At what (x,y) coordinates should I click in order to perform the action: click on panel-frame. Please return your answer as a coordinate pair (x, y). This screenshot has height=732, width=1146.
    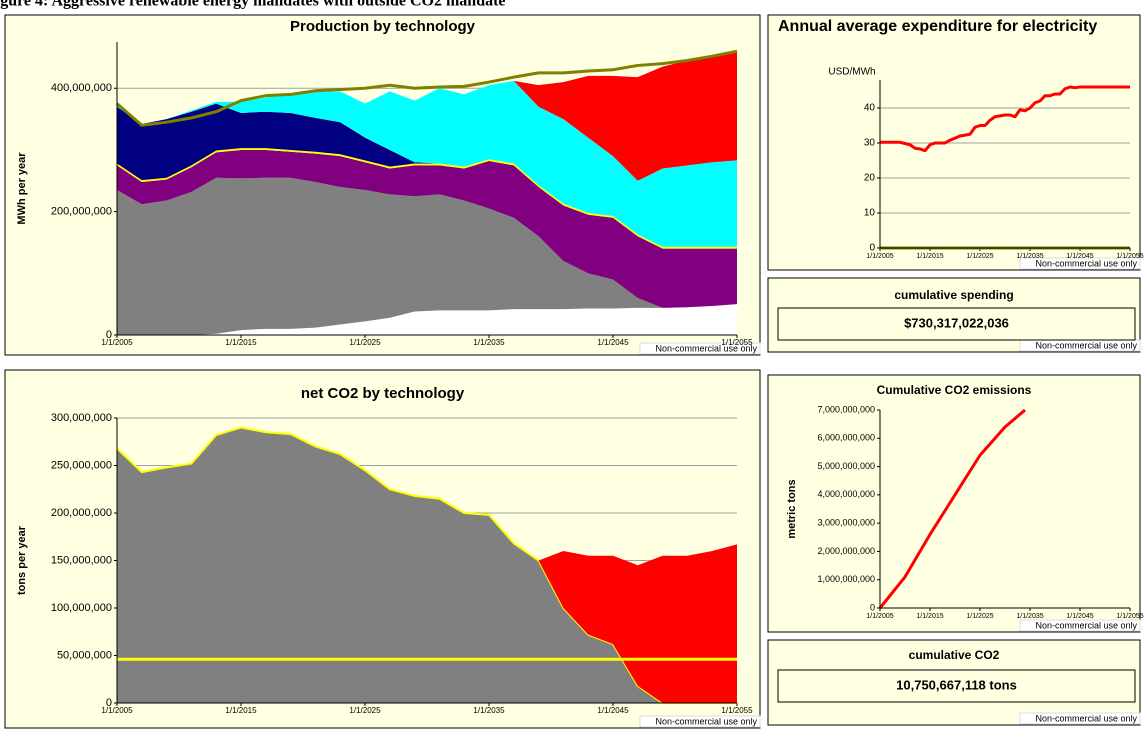
    Looking at the image, I should click on (954, 503).